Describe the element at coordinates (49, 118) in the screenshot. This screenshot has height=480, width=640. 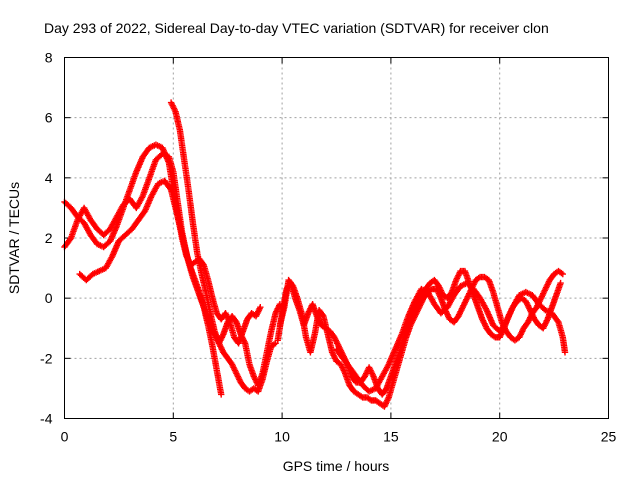
I see `y-tick-label: 6` at that location.